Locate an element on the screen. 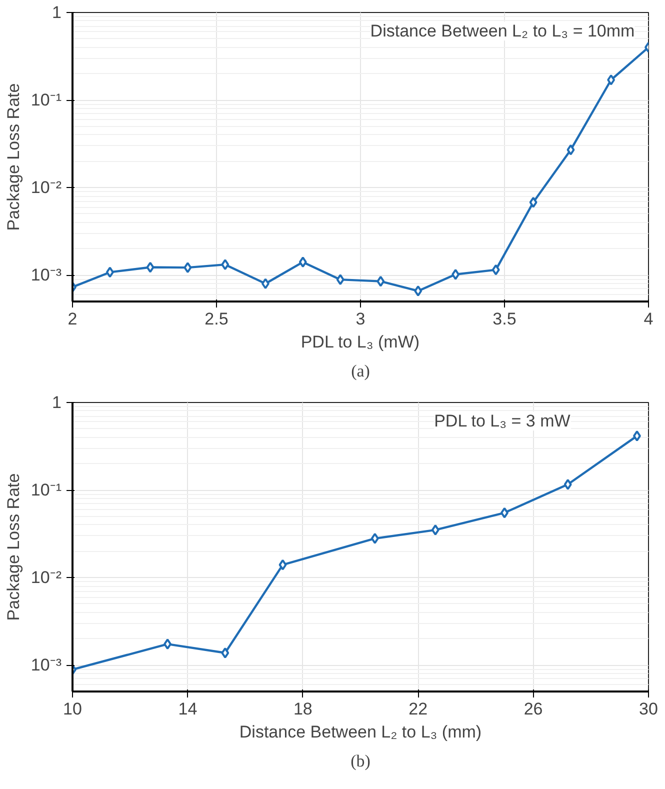 This screenshot has height=789, width=665. x-tick-label: 26 is located at coordinates (533, 709).